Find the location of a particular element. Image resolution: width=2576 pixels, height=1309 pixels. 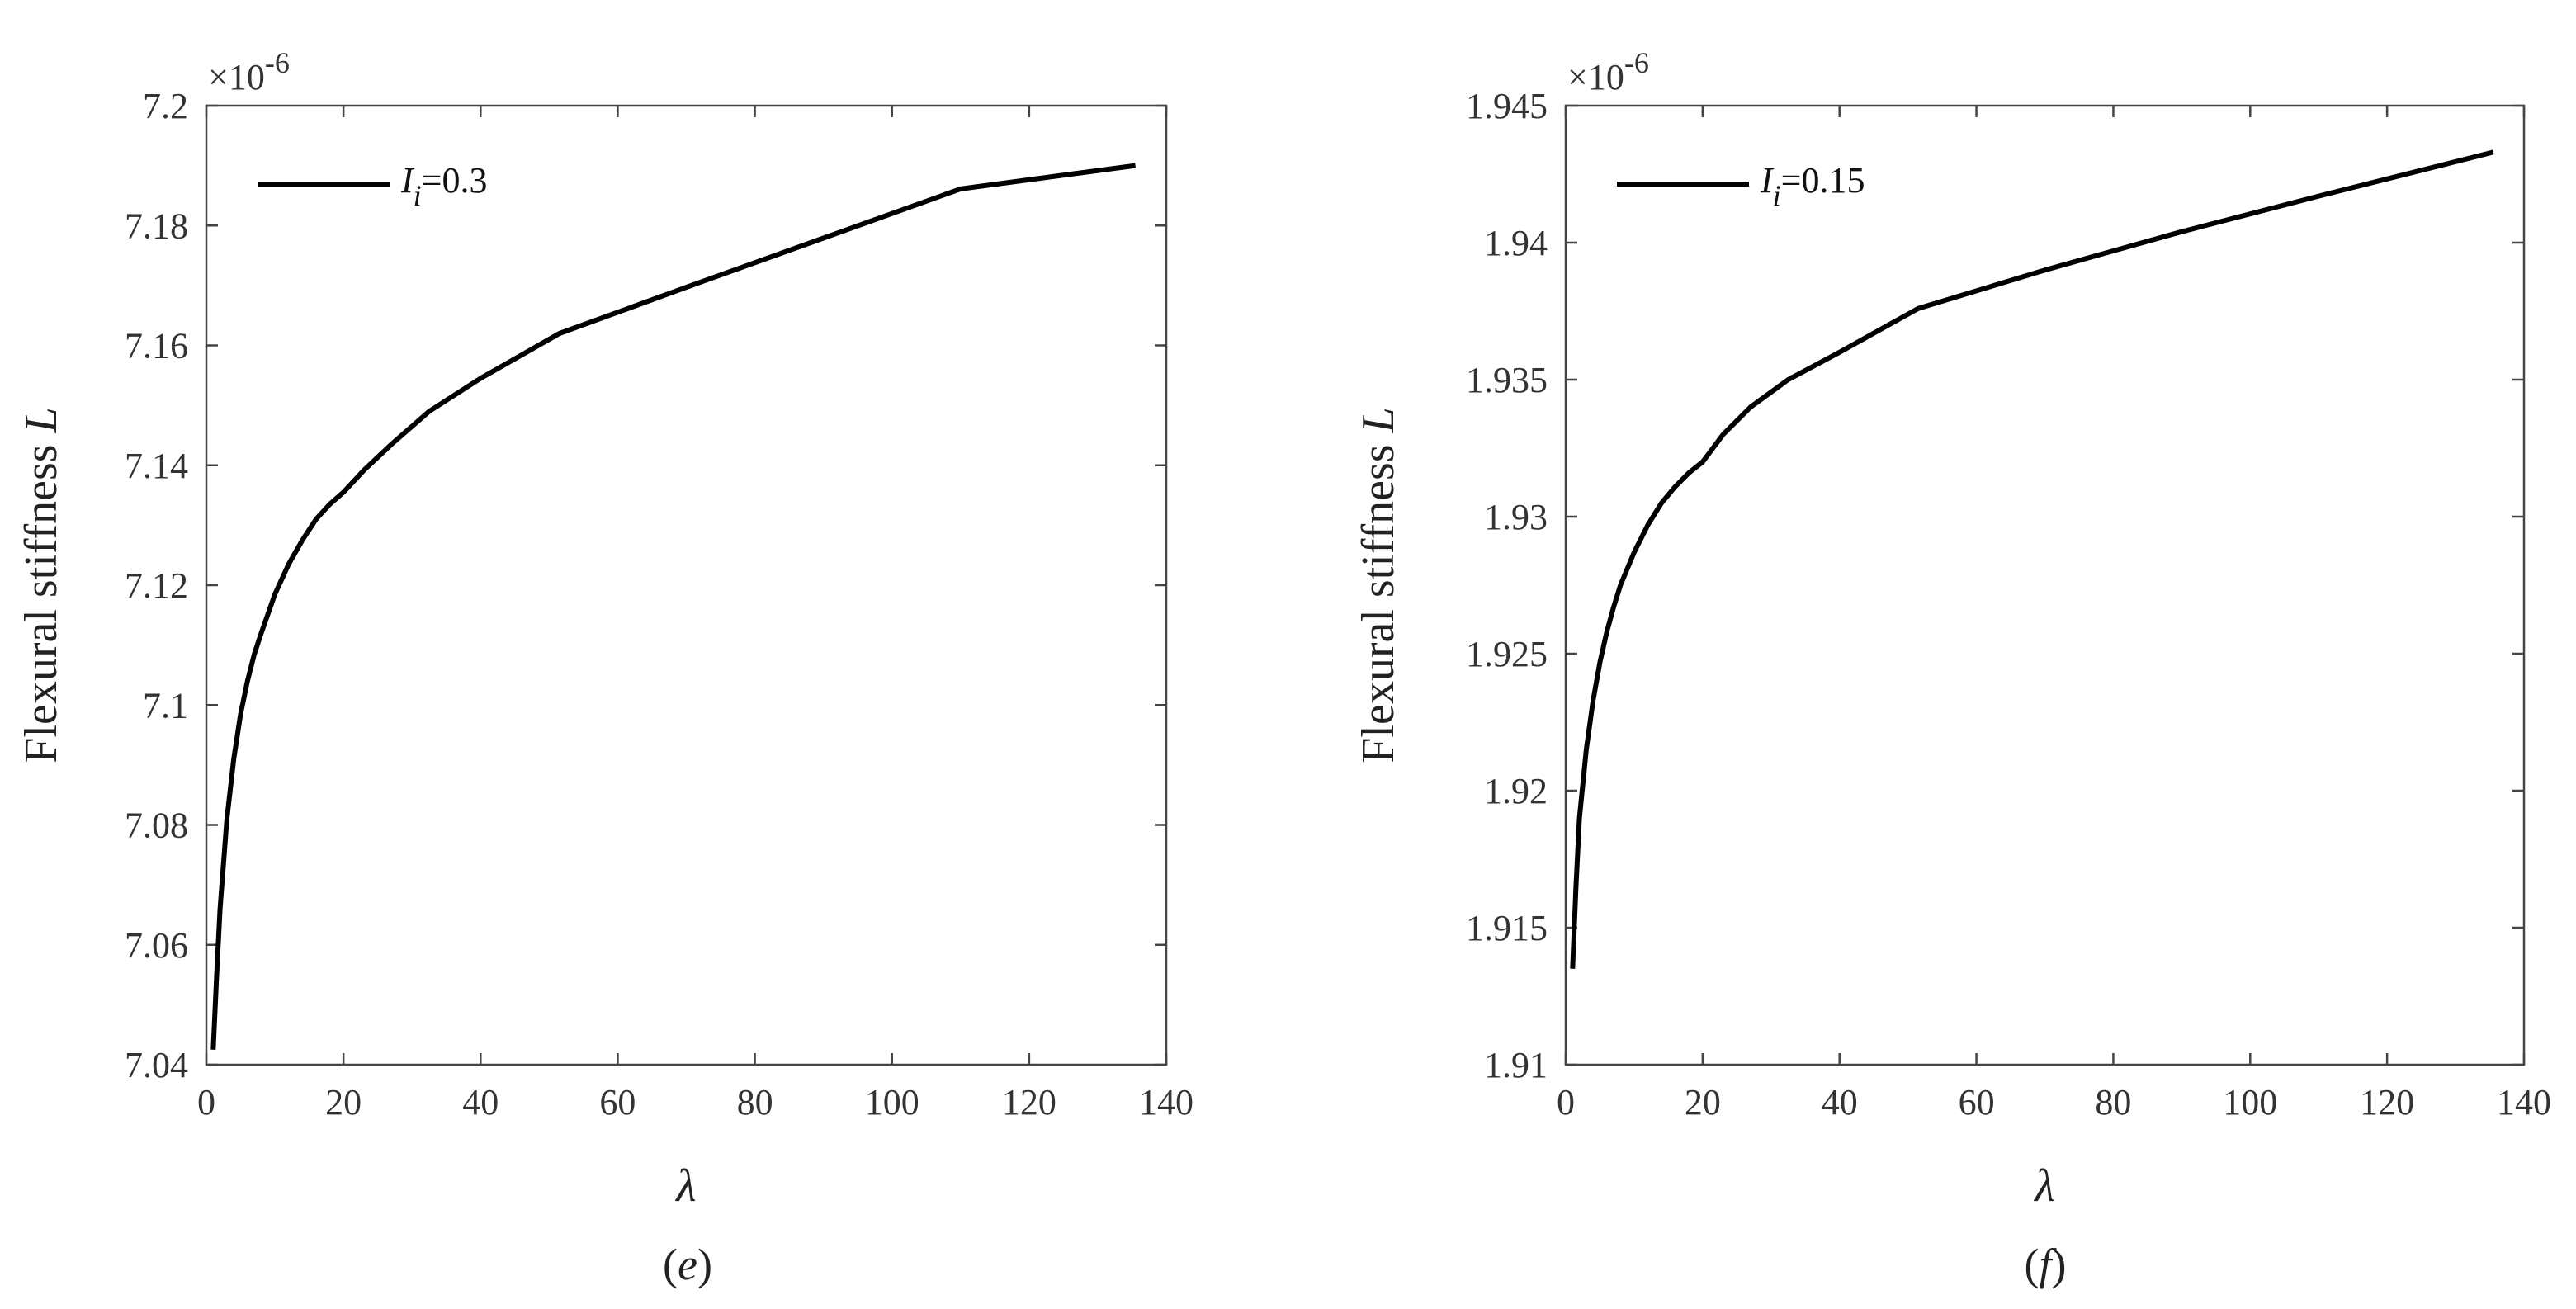

y-tick-label: 7.06 is located at coordinates (156, 945).